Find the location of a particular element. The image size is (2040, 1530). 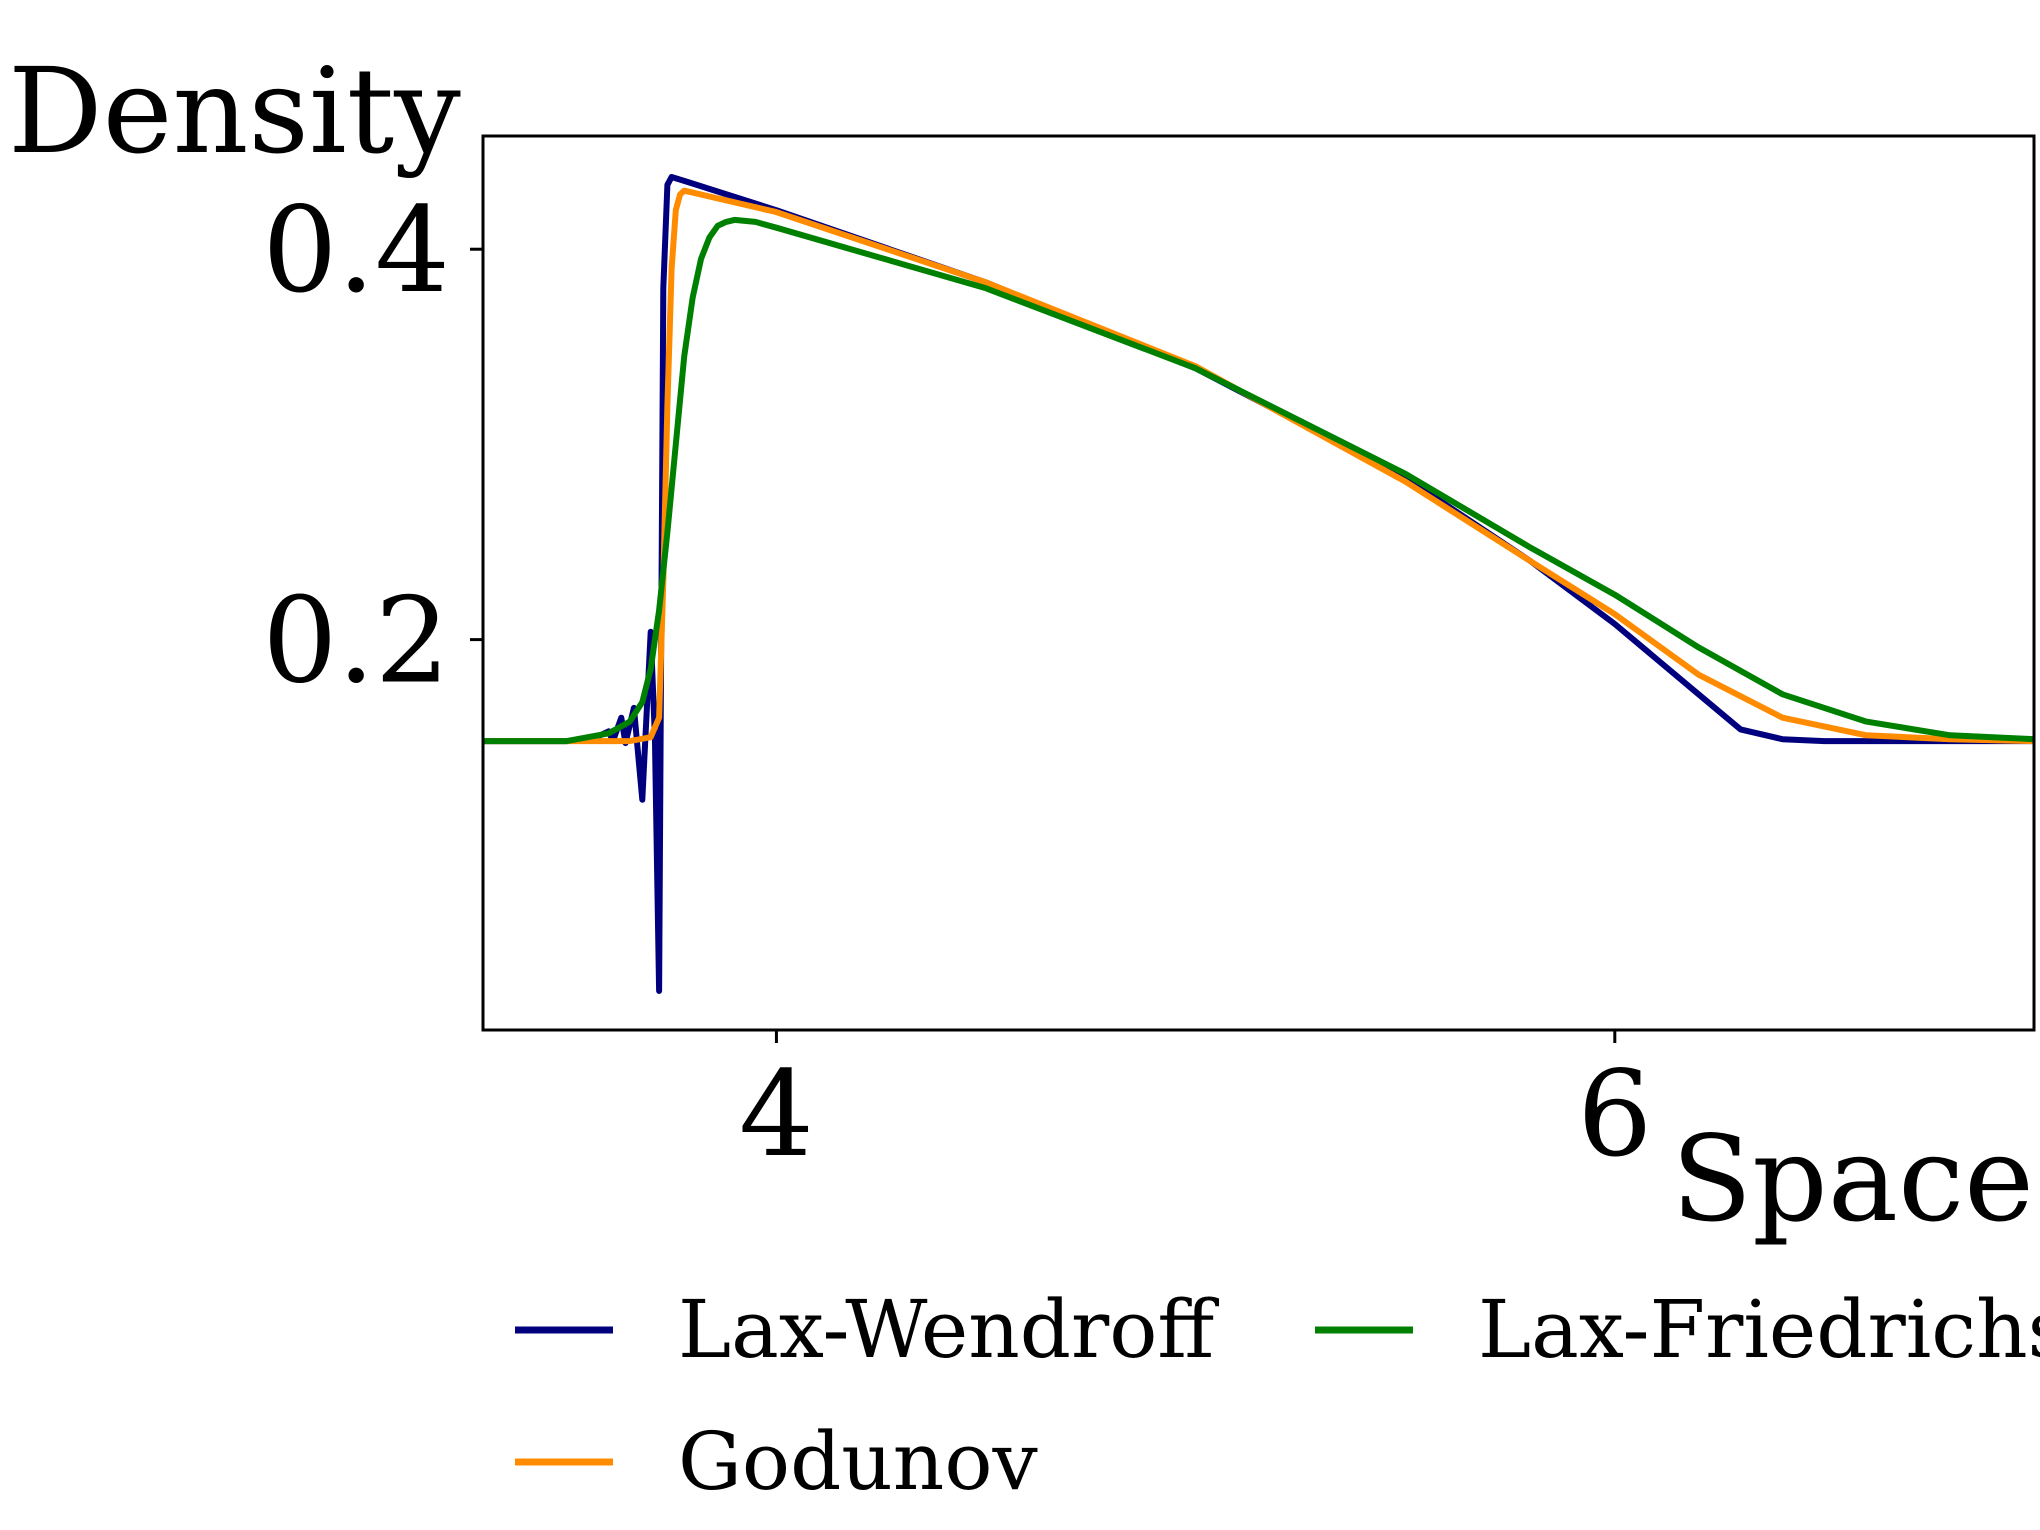

y-axis-title: Density is located at coordinates (234, 111).